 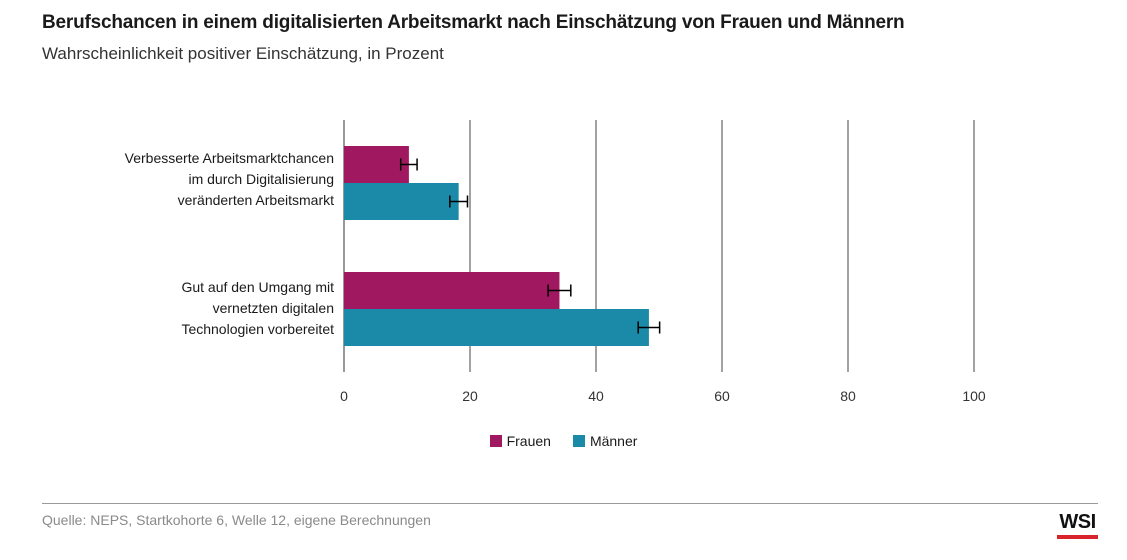 I want to click on bar-männer-0, so click(x=401, y=201).